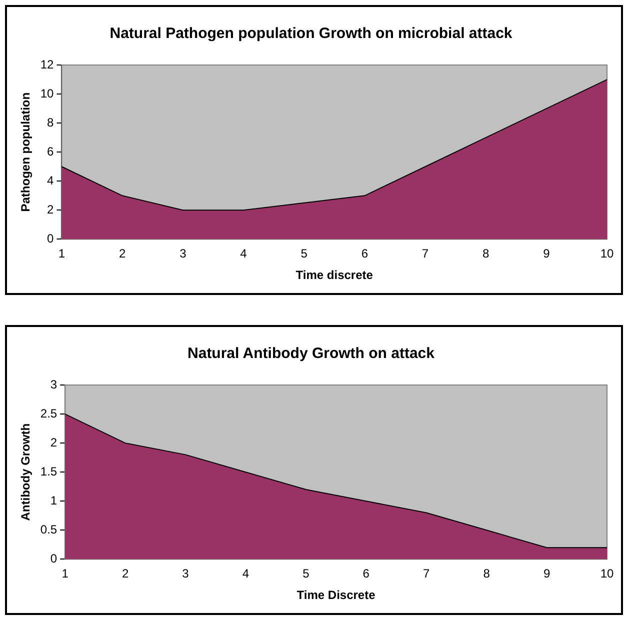 Image resolution: width=631 pixels, height=623 pixels. What do you see at coordinates (336, 595) in the screenshot?
I see `x-axis-title: Time Discrete` at bounding box center [336, 595].